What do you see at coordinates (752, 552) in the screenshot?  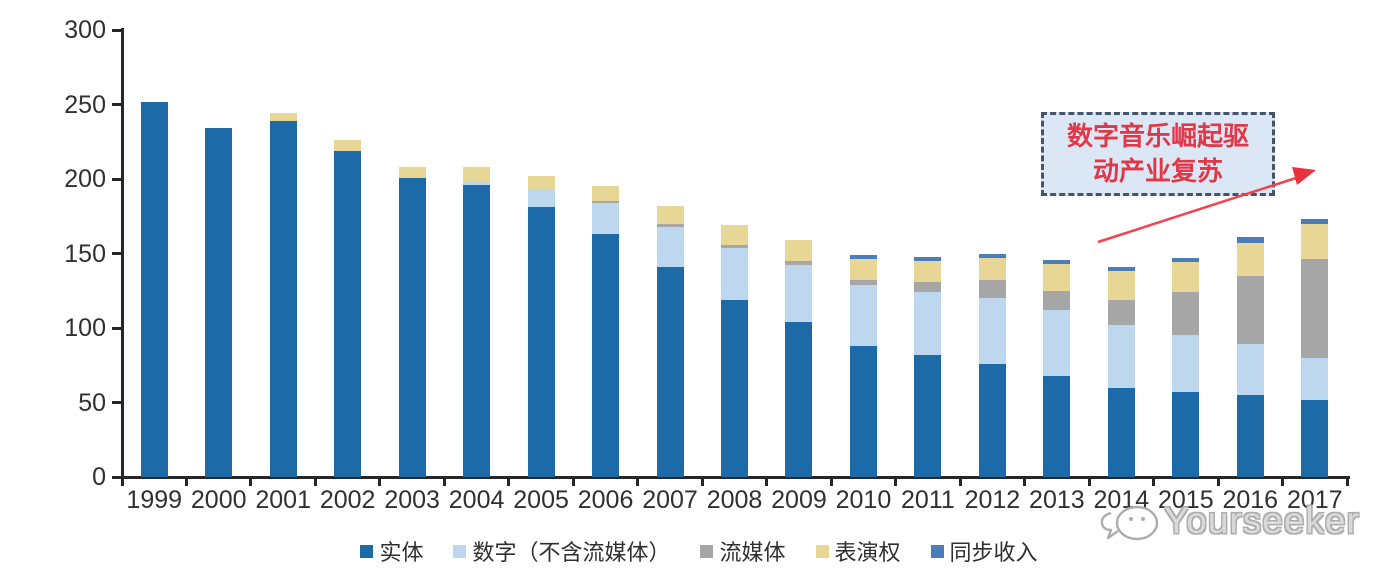 I see `legend-label: 流媒体` at bounding box center [752, 552].